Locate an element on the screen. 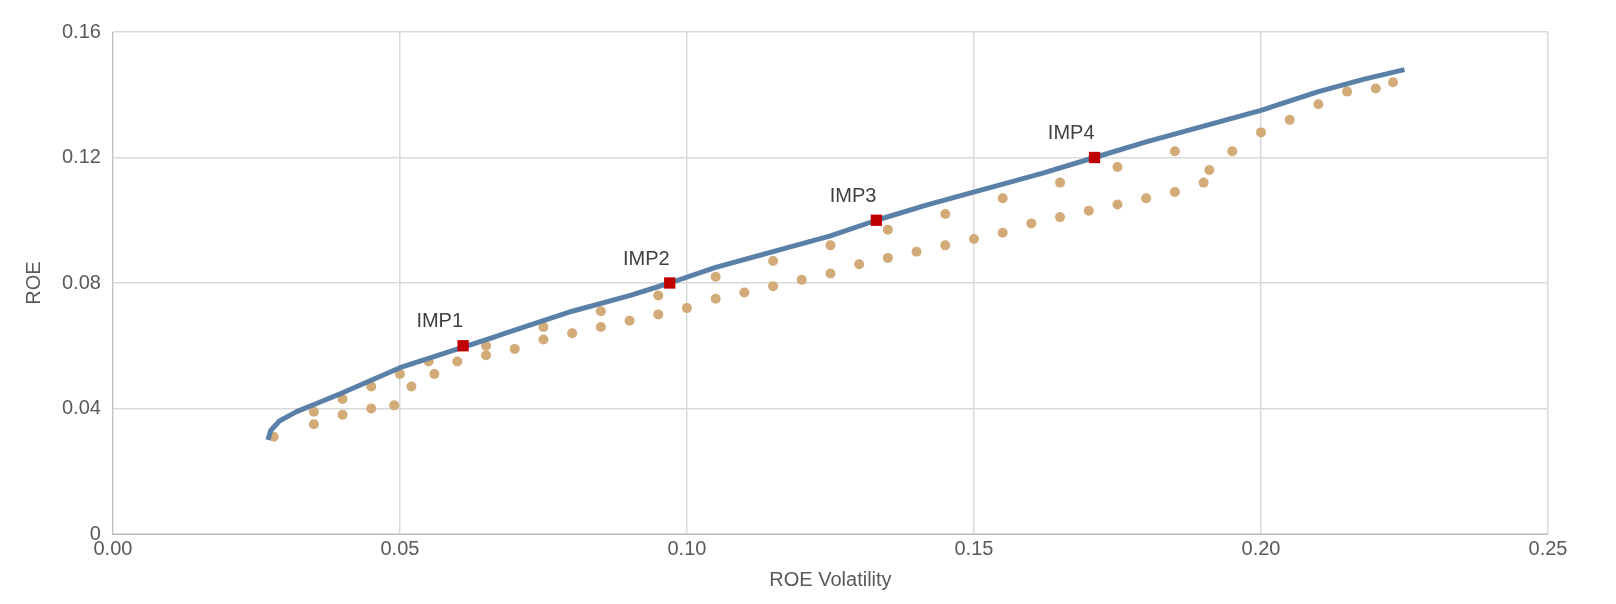 This screenshot has height=604, width=1616. x-tick-label: 0.05 is located at coordinates (400, 547).